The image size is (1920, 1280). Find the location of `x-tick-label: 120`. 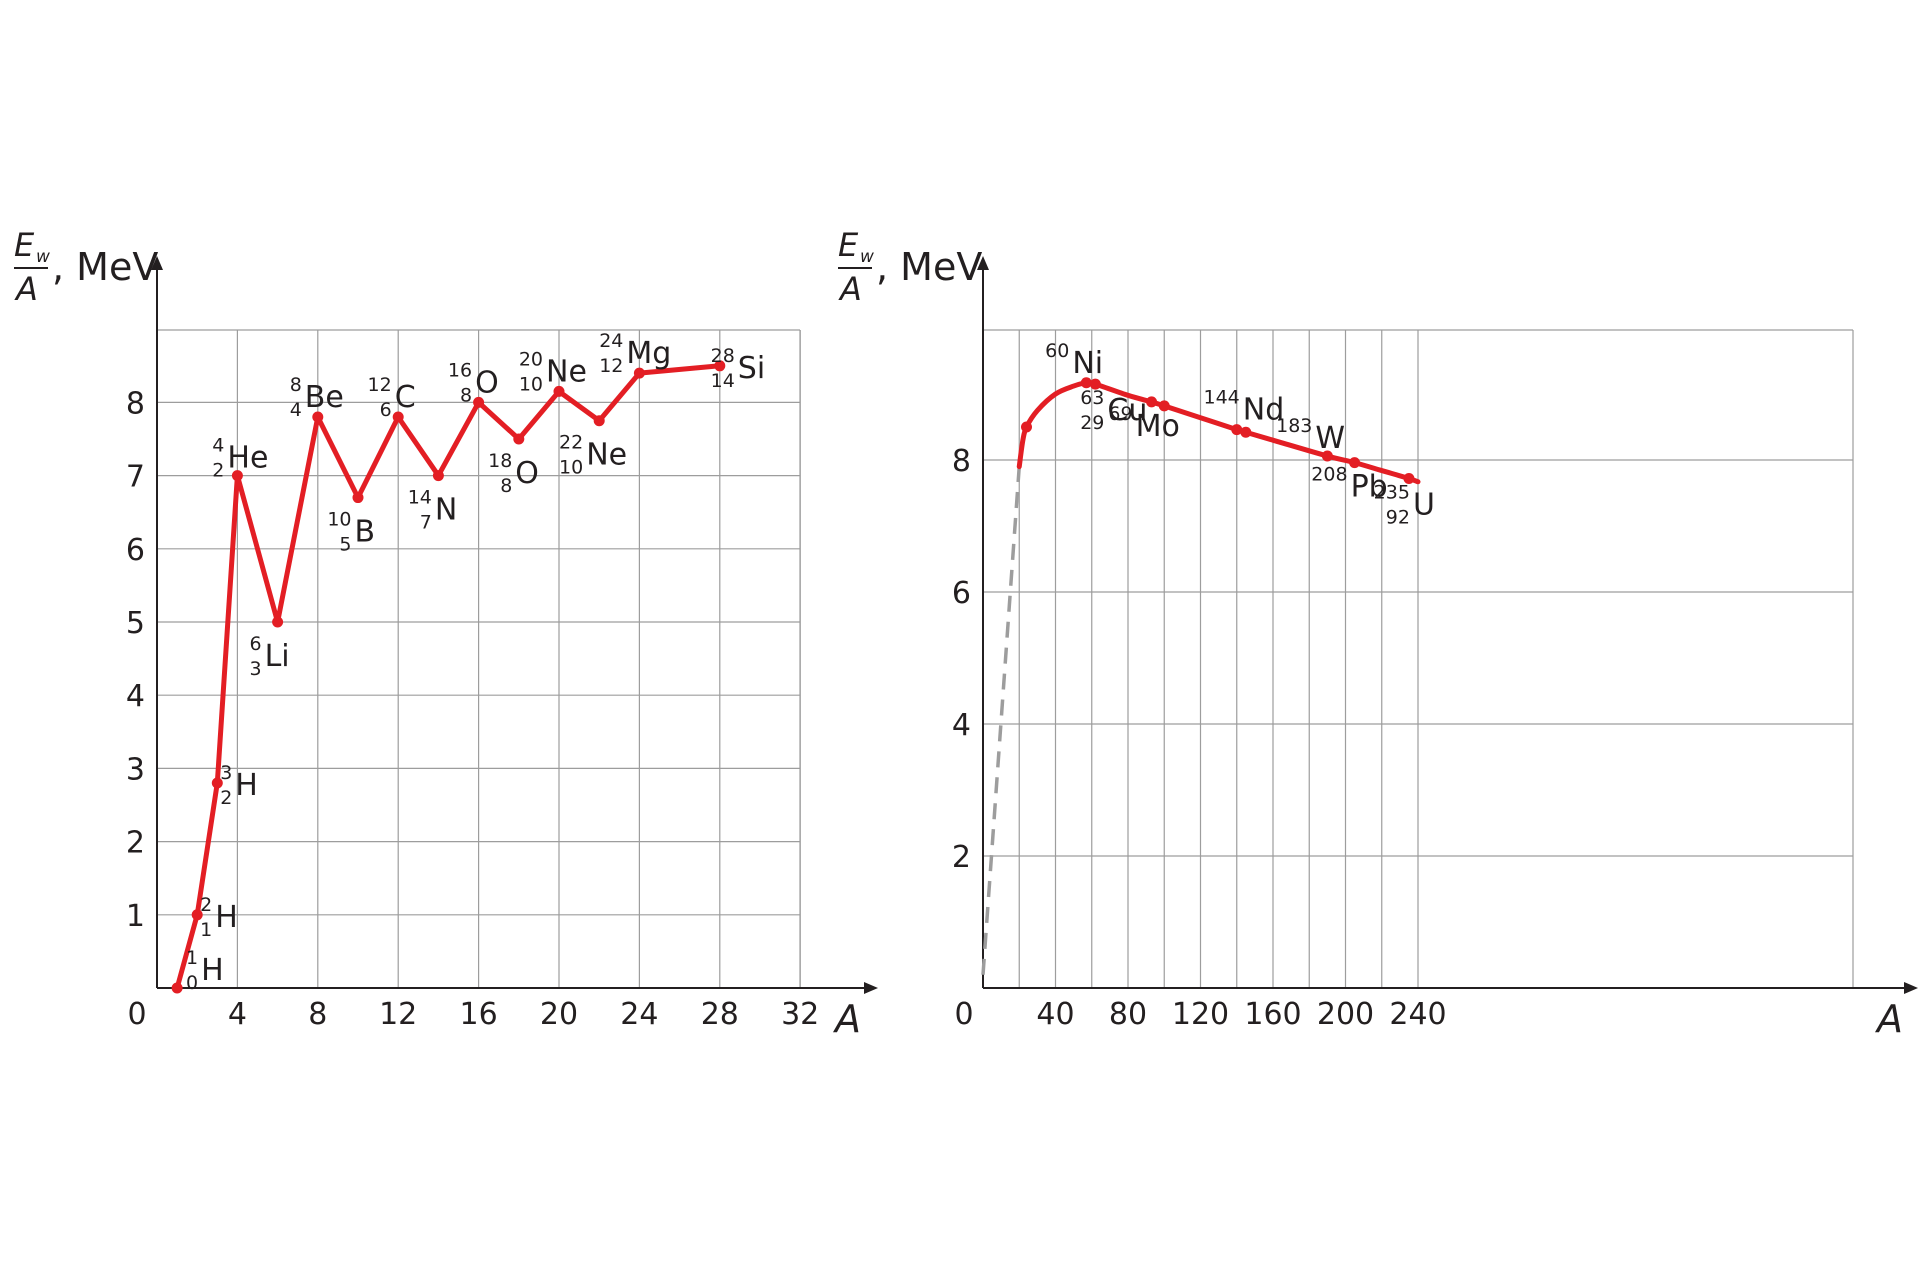

x-tick-label: 120 is located at coordinates (1200, 1014).